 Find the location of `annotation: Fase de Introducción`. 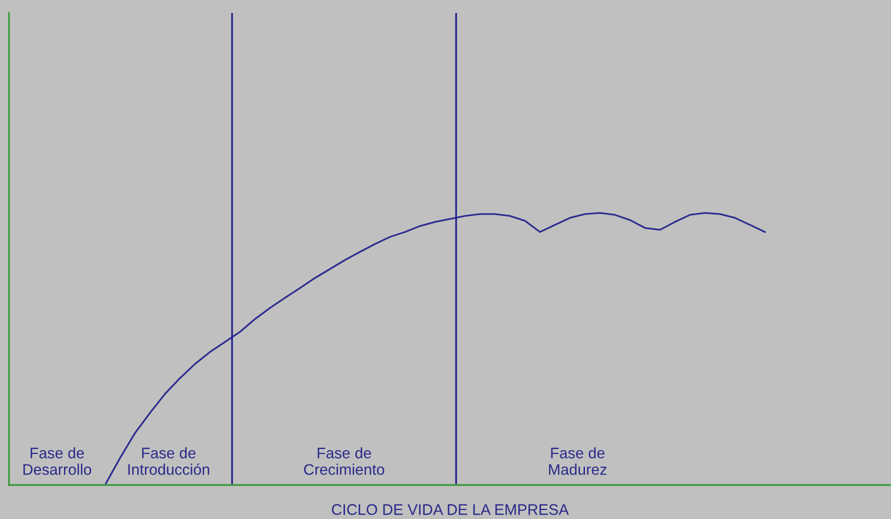

annotation: Fase de Introducción is located at coordinates (169, 461).